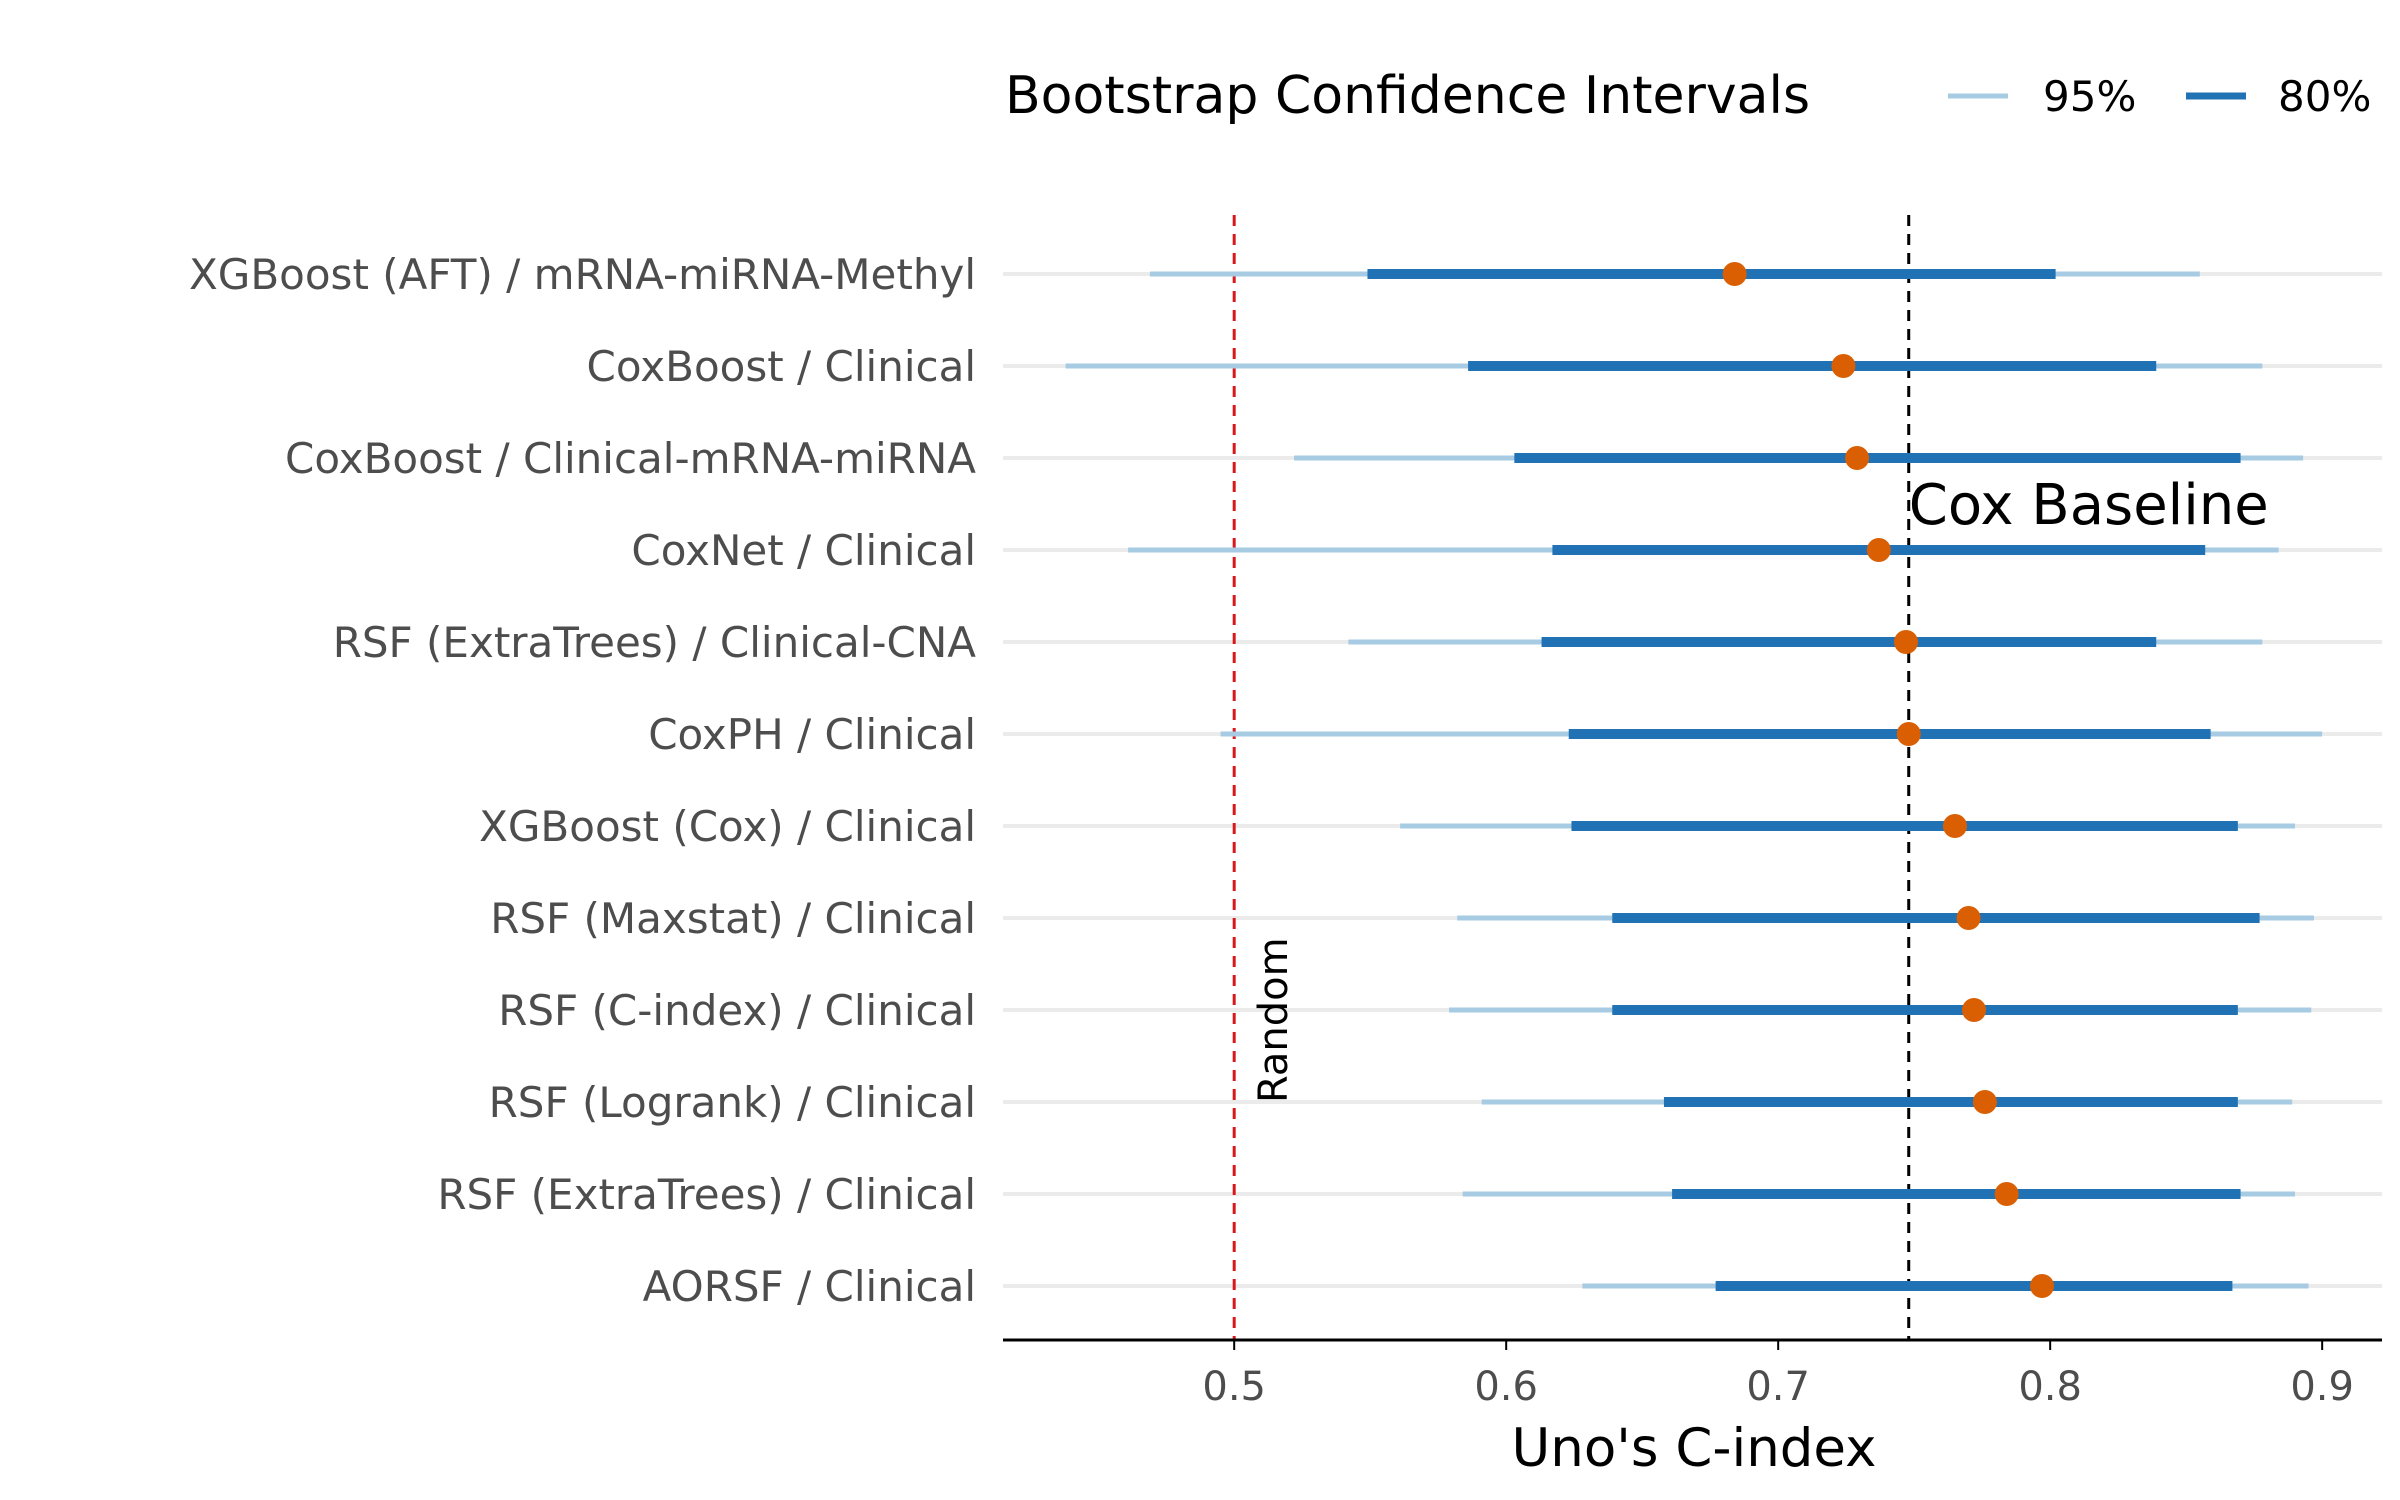 This screenshot has height=1500, width=2400. I want to click on model-label: AORSF / Clinical, so click(809, 1286).